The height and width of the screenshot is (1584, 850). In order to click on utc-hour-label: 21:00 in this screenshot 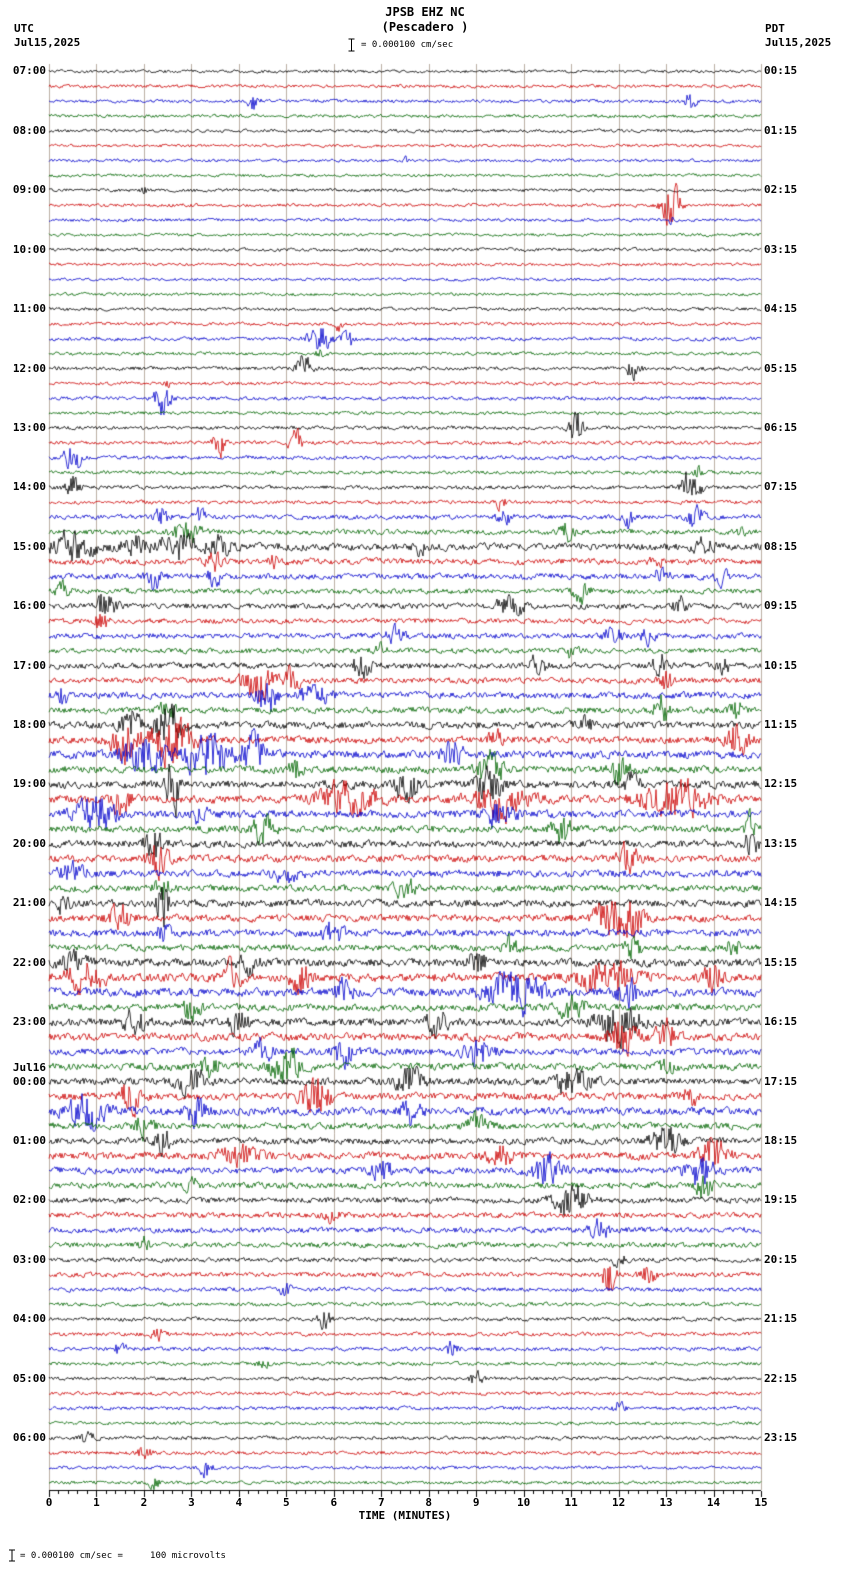, I will do `click(29, 903)`.